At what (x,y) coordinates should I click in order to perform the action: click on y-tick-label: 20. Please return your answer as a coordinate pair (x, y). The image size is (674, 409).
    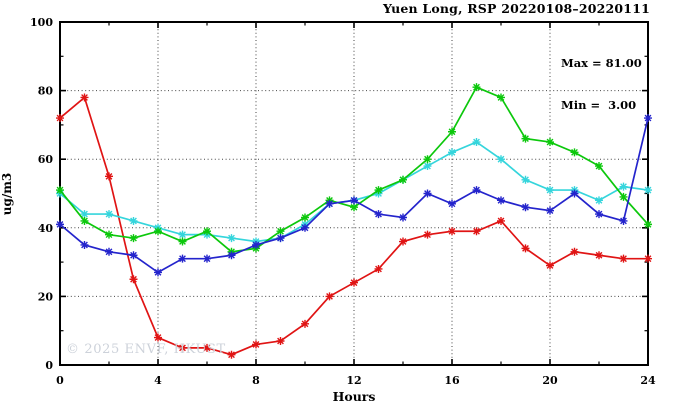
    Looking at the image, I should click on (46, 296).